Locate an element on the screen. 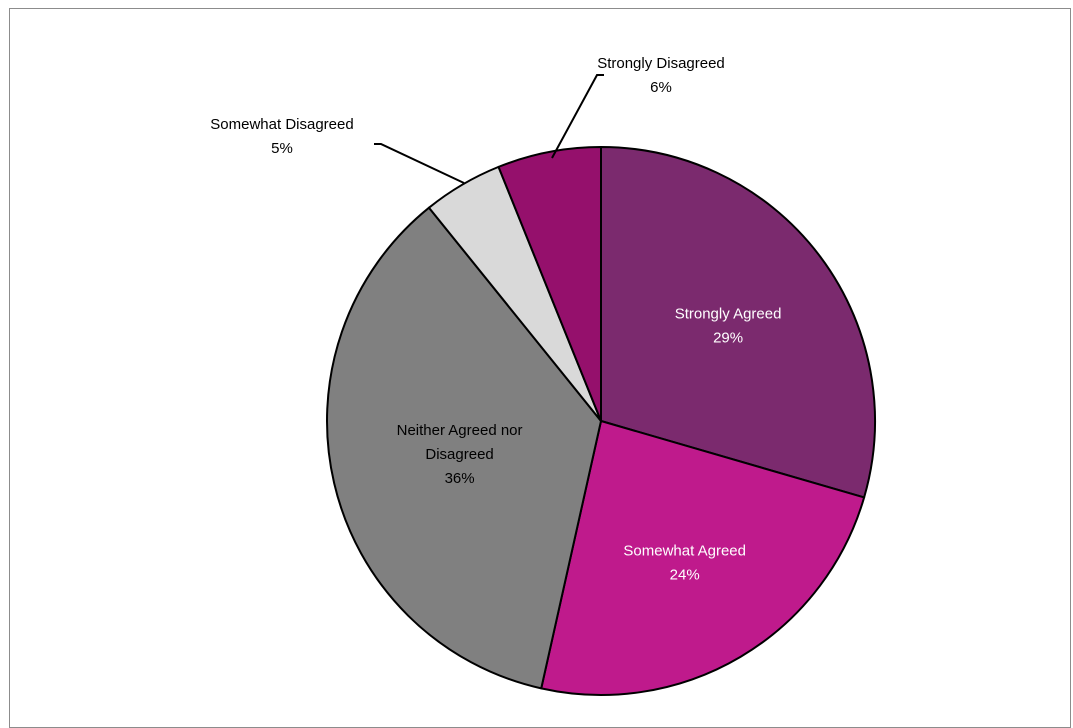 The height and width of the screenshot is (728, 1073). pie-slice-somewhat-agreed is located at coordinates (703, 558).